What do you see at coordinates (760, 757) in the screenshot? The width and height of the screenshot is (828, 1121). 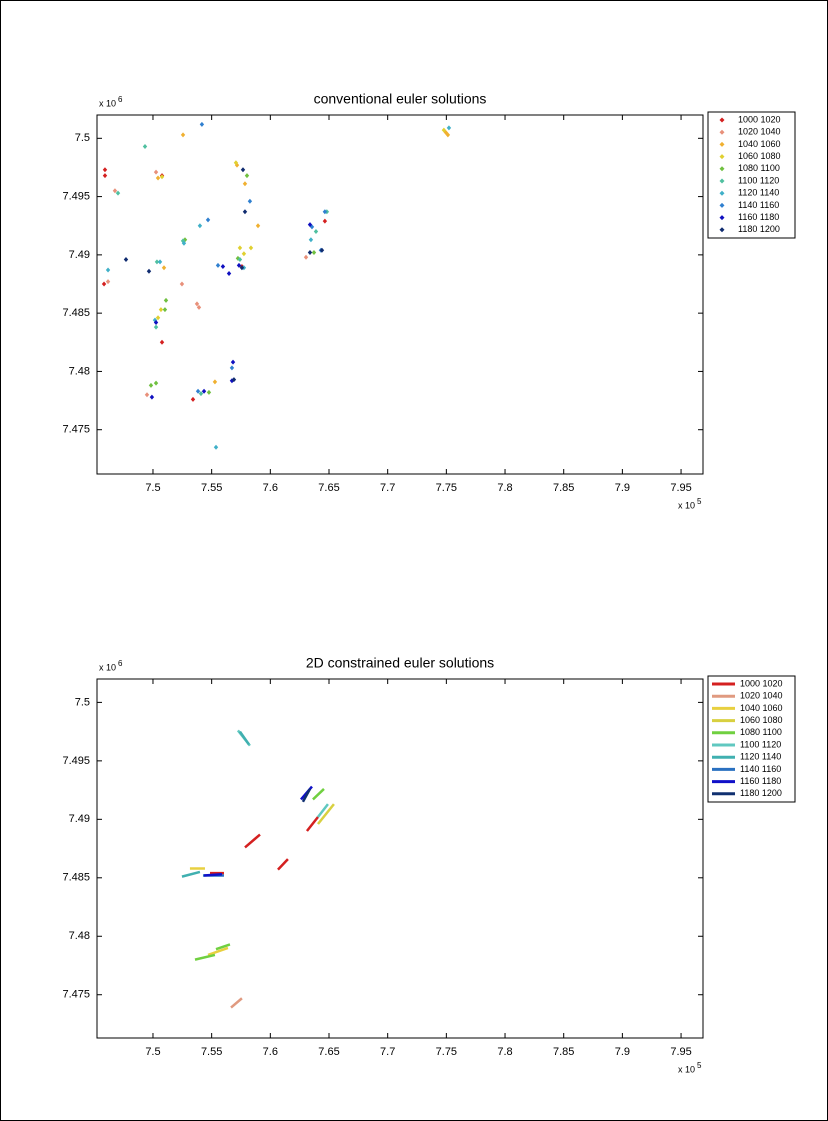 I see `legend-label: 1120 1140` at bounding box center [760, 757].